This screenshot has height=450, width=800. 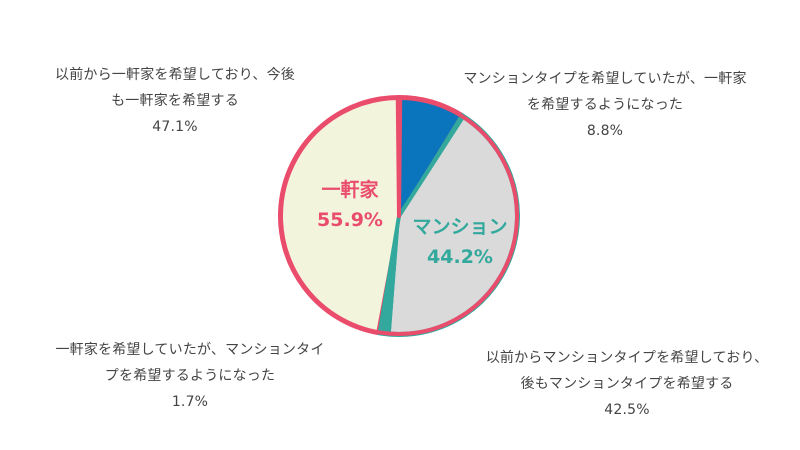 What do you see at coordinates (175, 75) in the screenshot?
I see `label-detached-stay-line-1: 以前から一軒家を希望しており、今後` at bounding box center [175, 75].